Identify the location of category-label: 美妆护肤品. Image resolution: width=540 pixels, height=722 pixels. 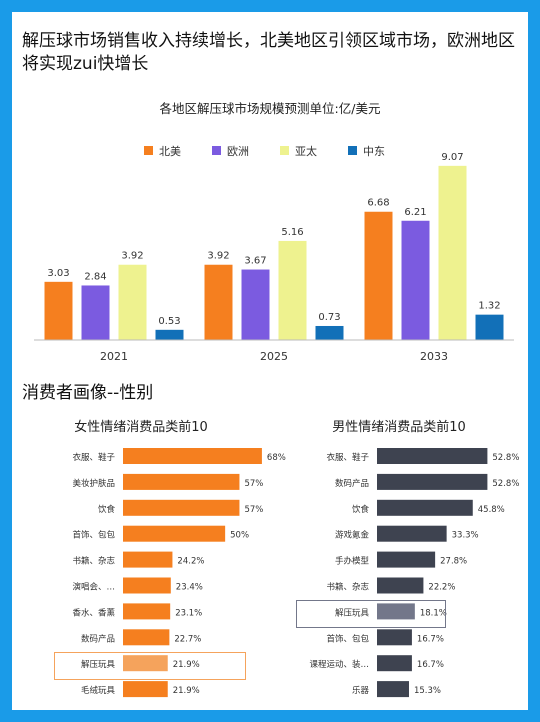
(93, 483).